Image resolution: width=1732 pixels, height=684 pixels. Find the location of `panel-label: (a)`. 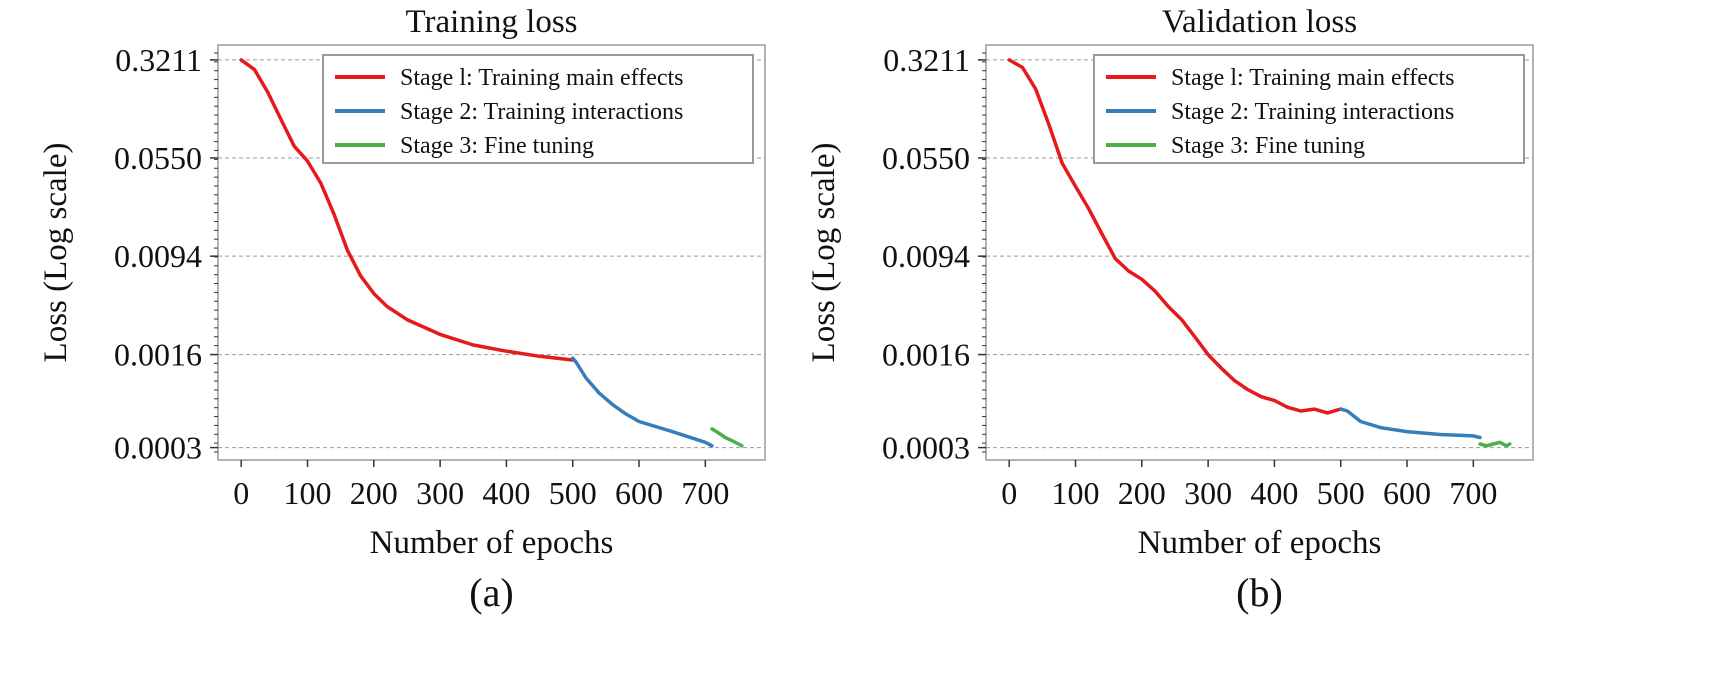

panel-label: (a) is located at coordinates (491, 592).